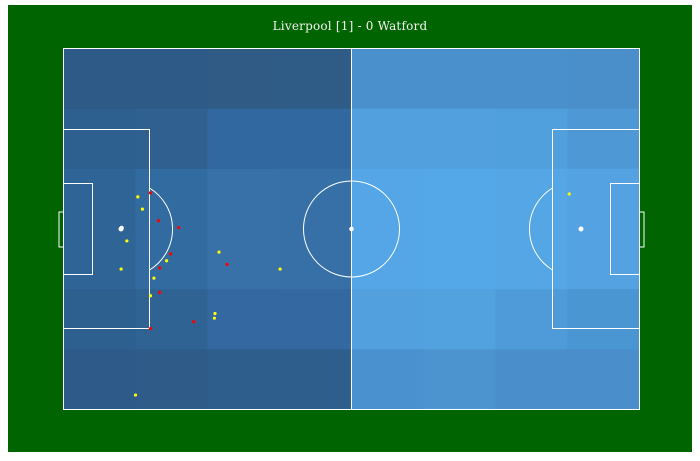 The image size is (700, 461). I want to click on left-goal, so click(61, 229).